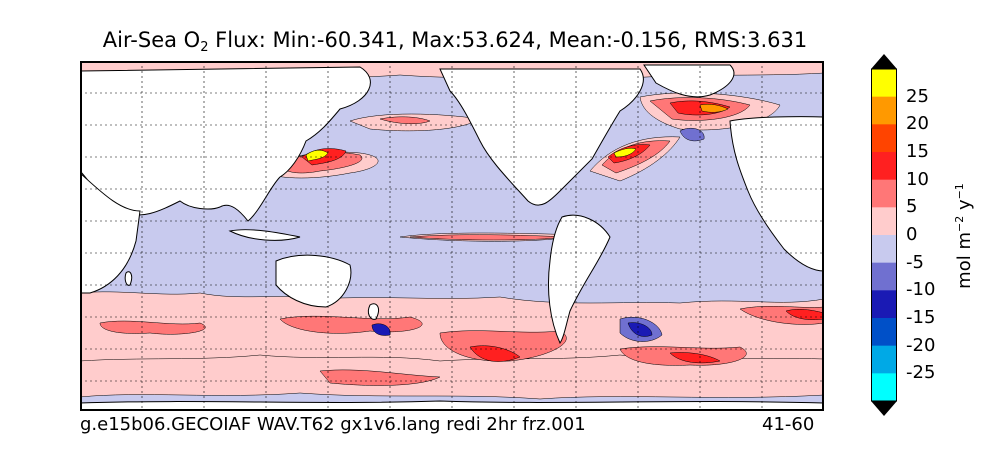 The height and width of the screenshot is (466, 1007). What do you see at coordinates (964, 207) in the screenshot?
I see `units-mid: y` at bounding box center [964, 207].